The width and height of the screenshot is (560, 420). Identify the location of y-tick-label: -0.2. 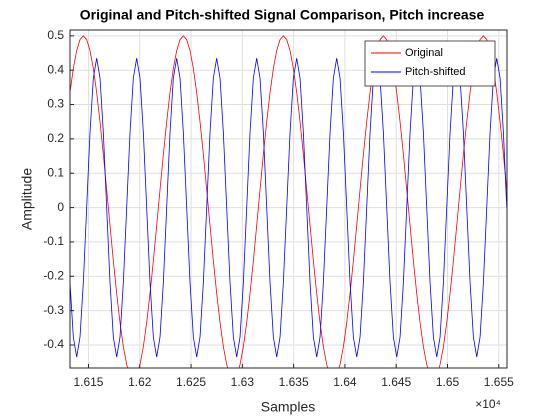
(53, 275).